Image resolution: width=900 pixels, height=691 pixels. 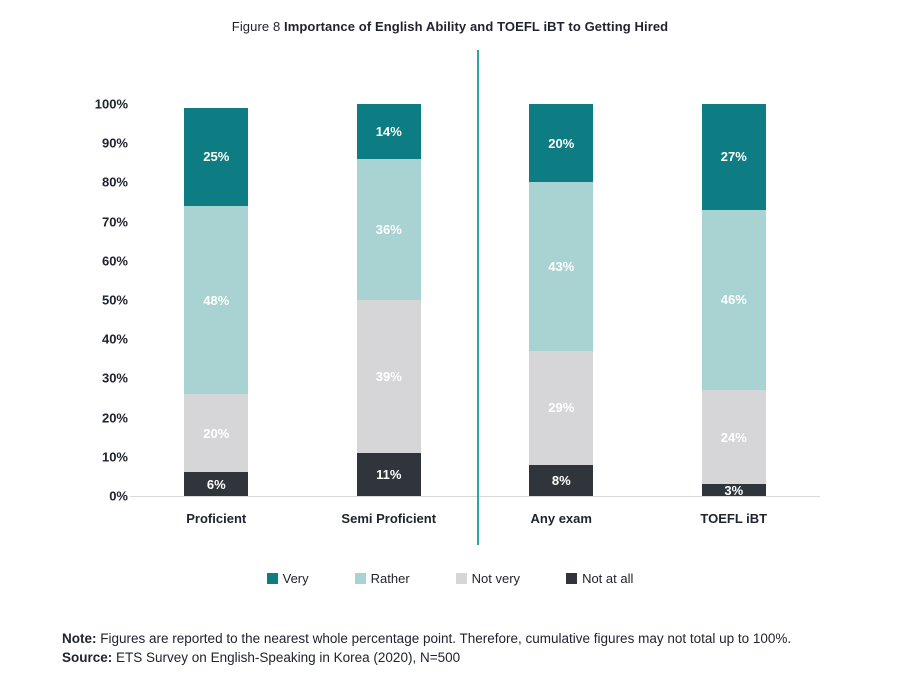 I want to click on bar-segment-very: 25%, so click(x=216, y=156).